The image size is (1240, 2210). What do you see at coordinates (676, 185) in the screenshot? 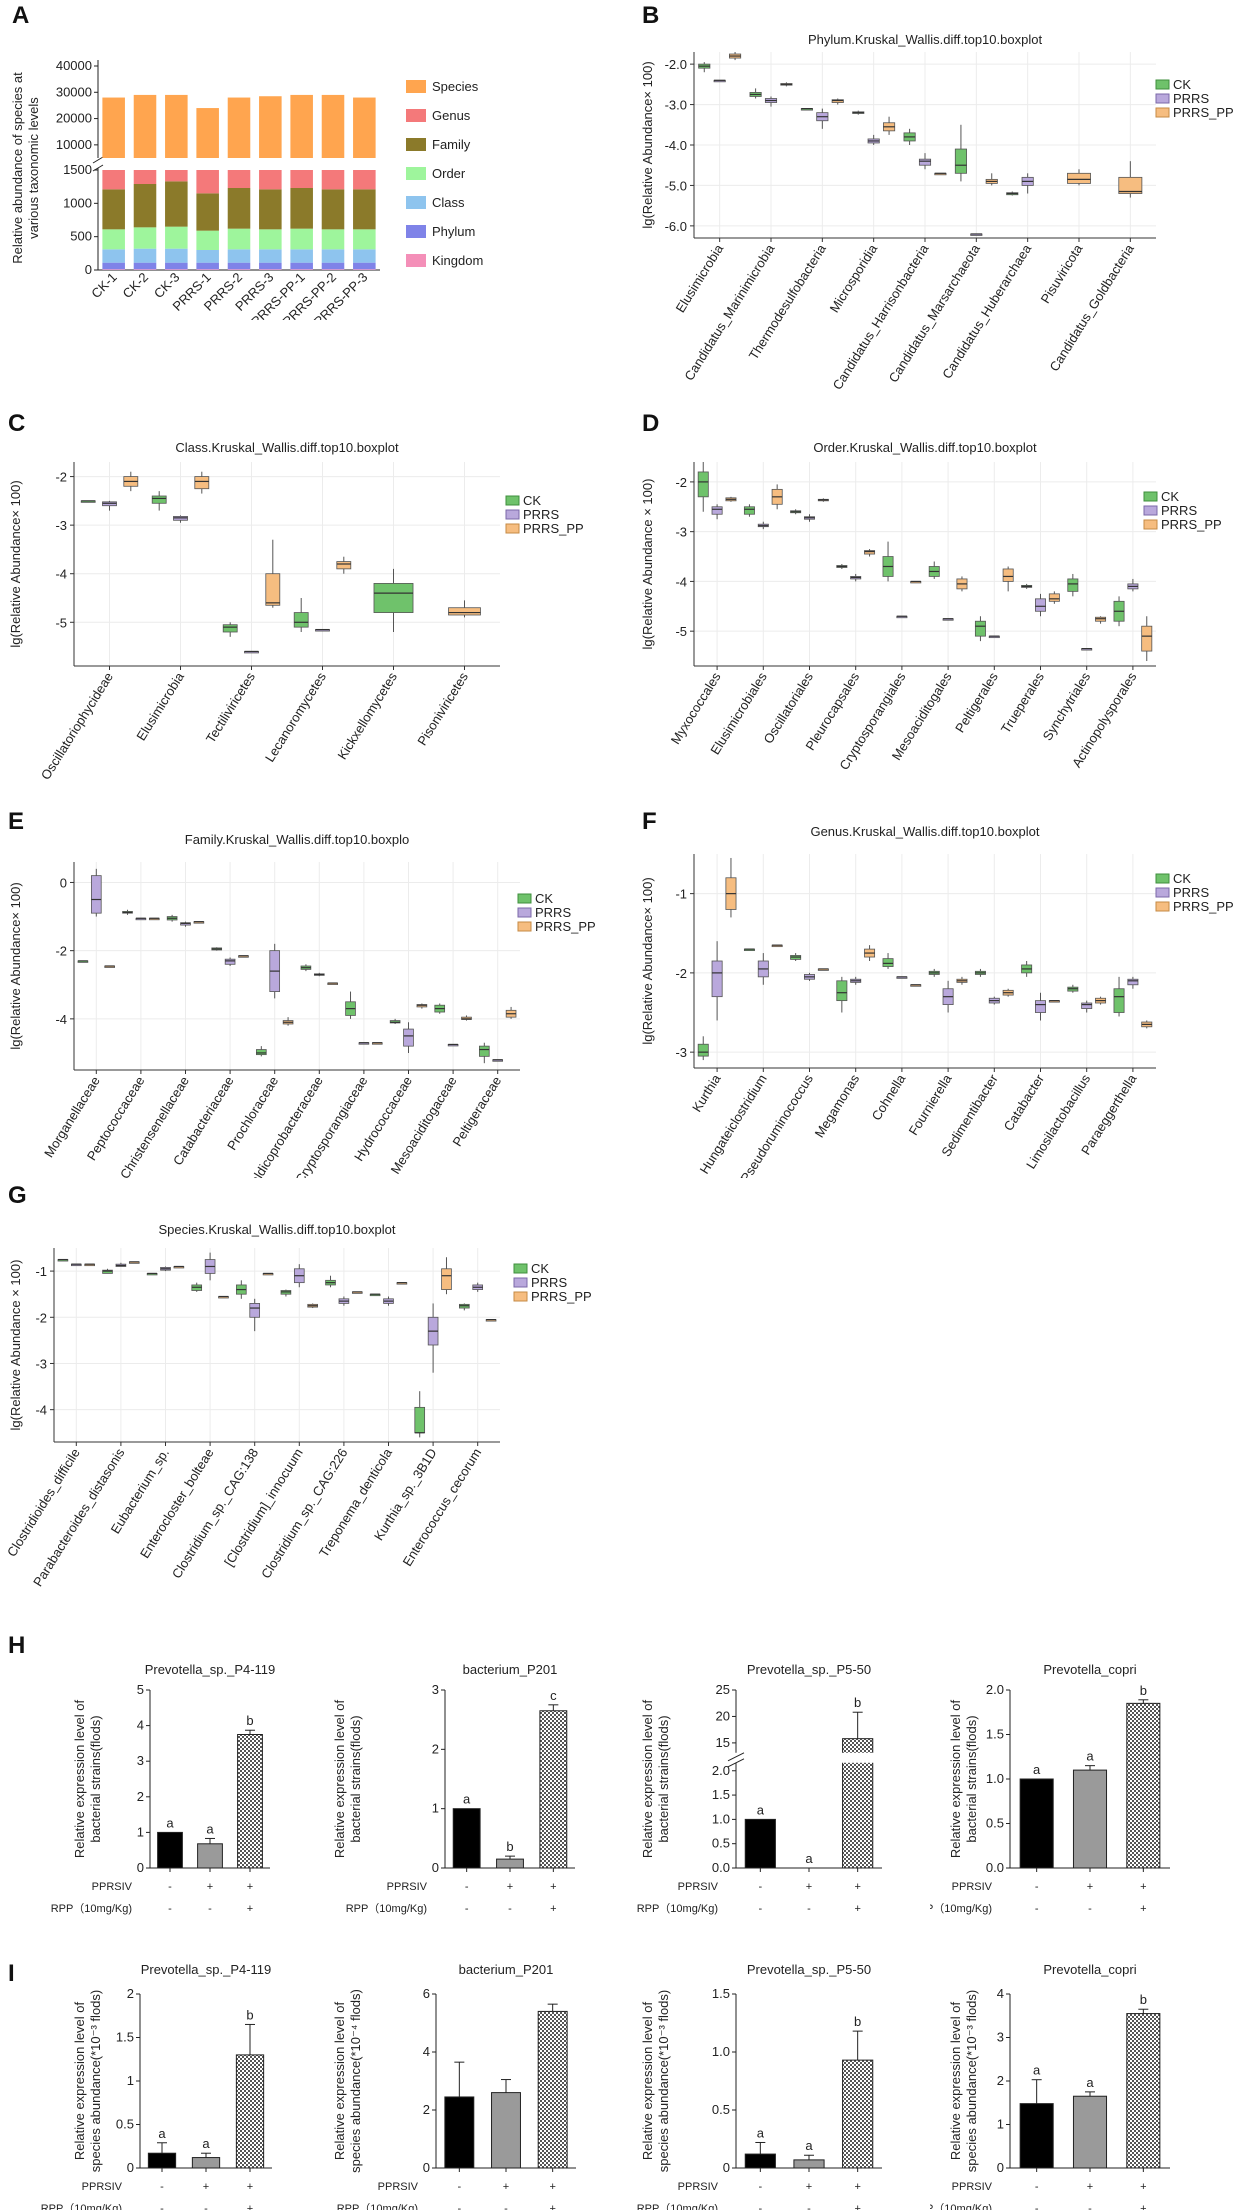
I see `y-tick-label: -5.0` at bounding box center [676, 185].